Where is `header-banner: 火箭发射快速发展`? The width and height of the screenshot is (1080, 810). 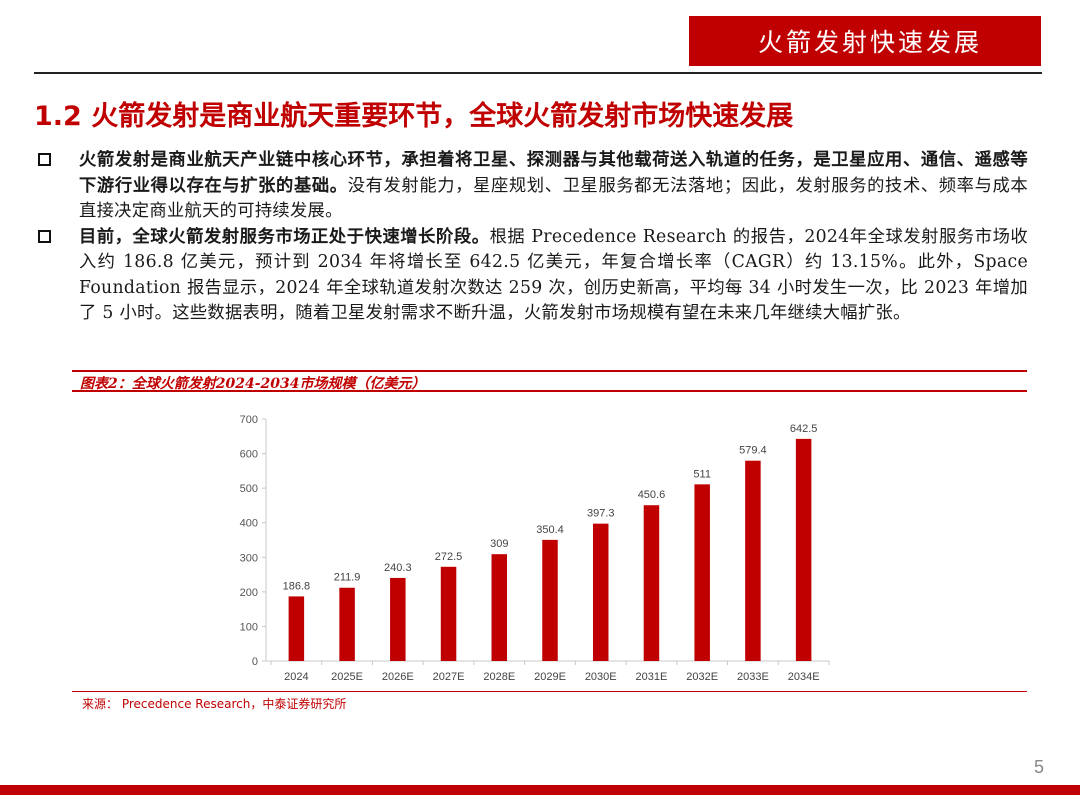 header-banner: 火箭发射快速发展 is located at coordinates (865, 41).